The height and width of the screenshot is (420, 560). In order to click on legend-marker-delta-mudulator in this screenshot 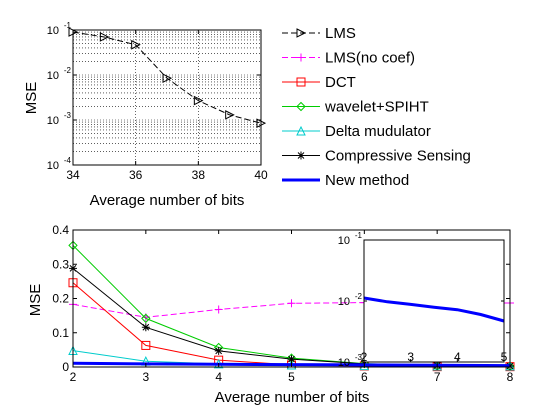, I will do `click(301, 130)`.